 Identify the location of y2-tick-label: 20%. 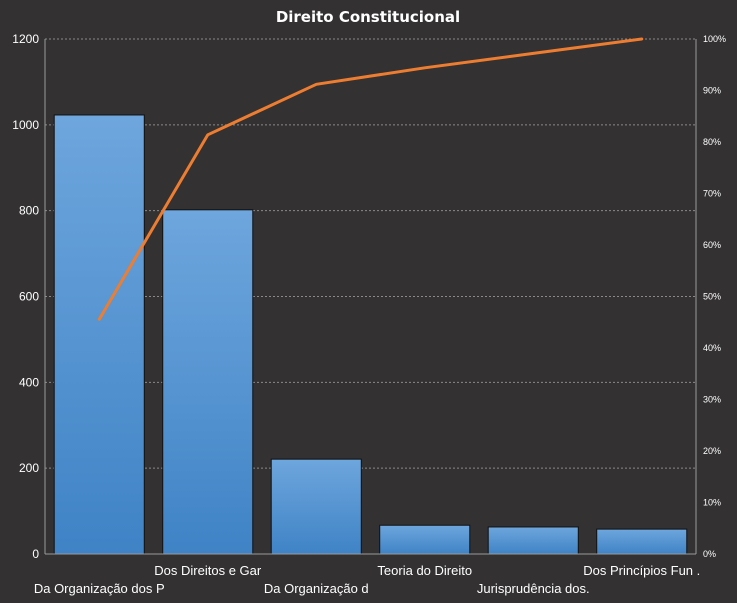
(712, 451).